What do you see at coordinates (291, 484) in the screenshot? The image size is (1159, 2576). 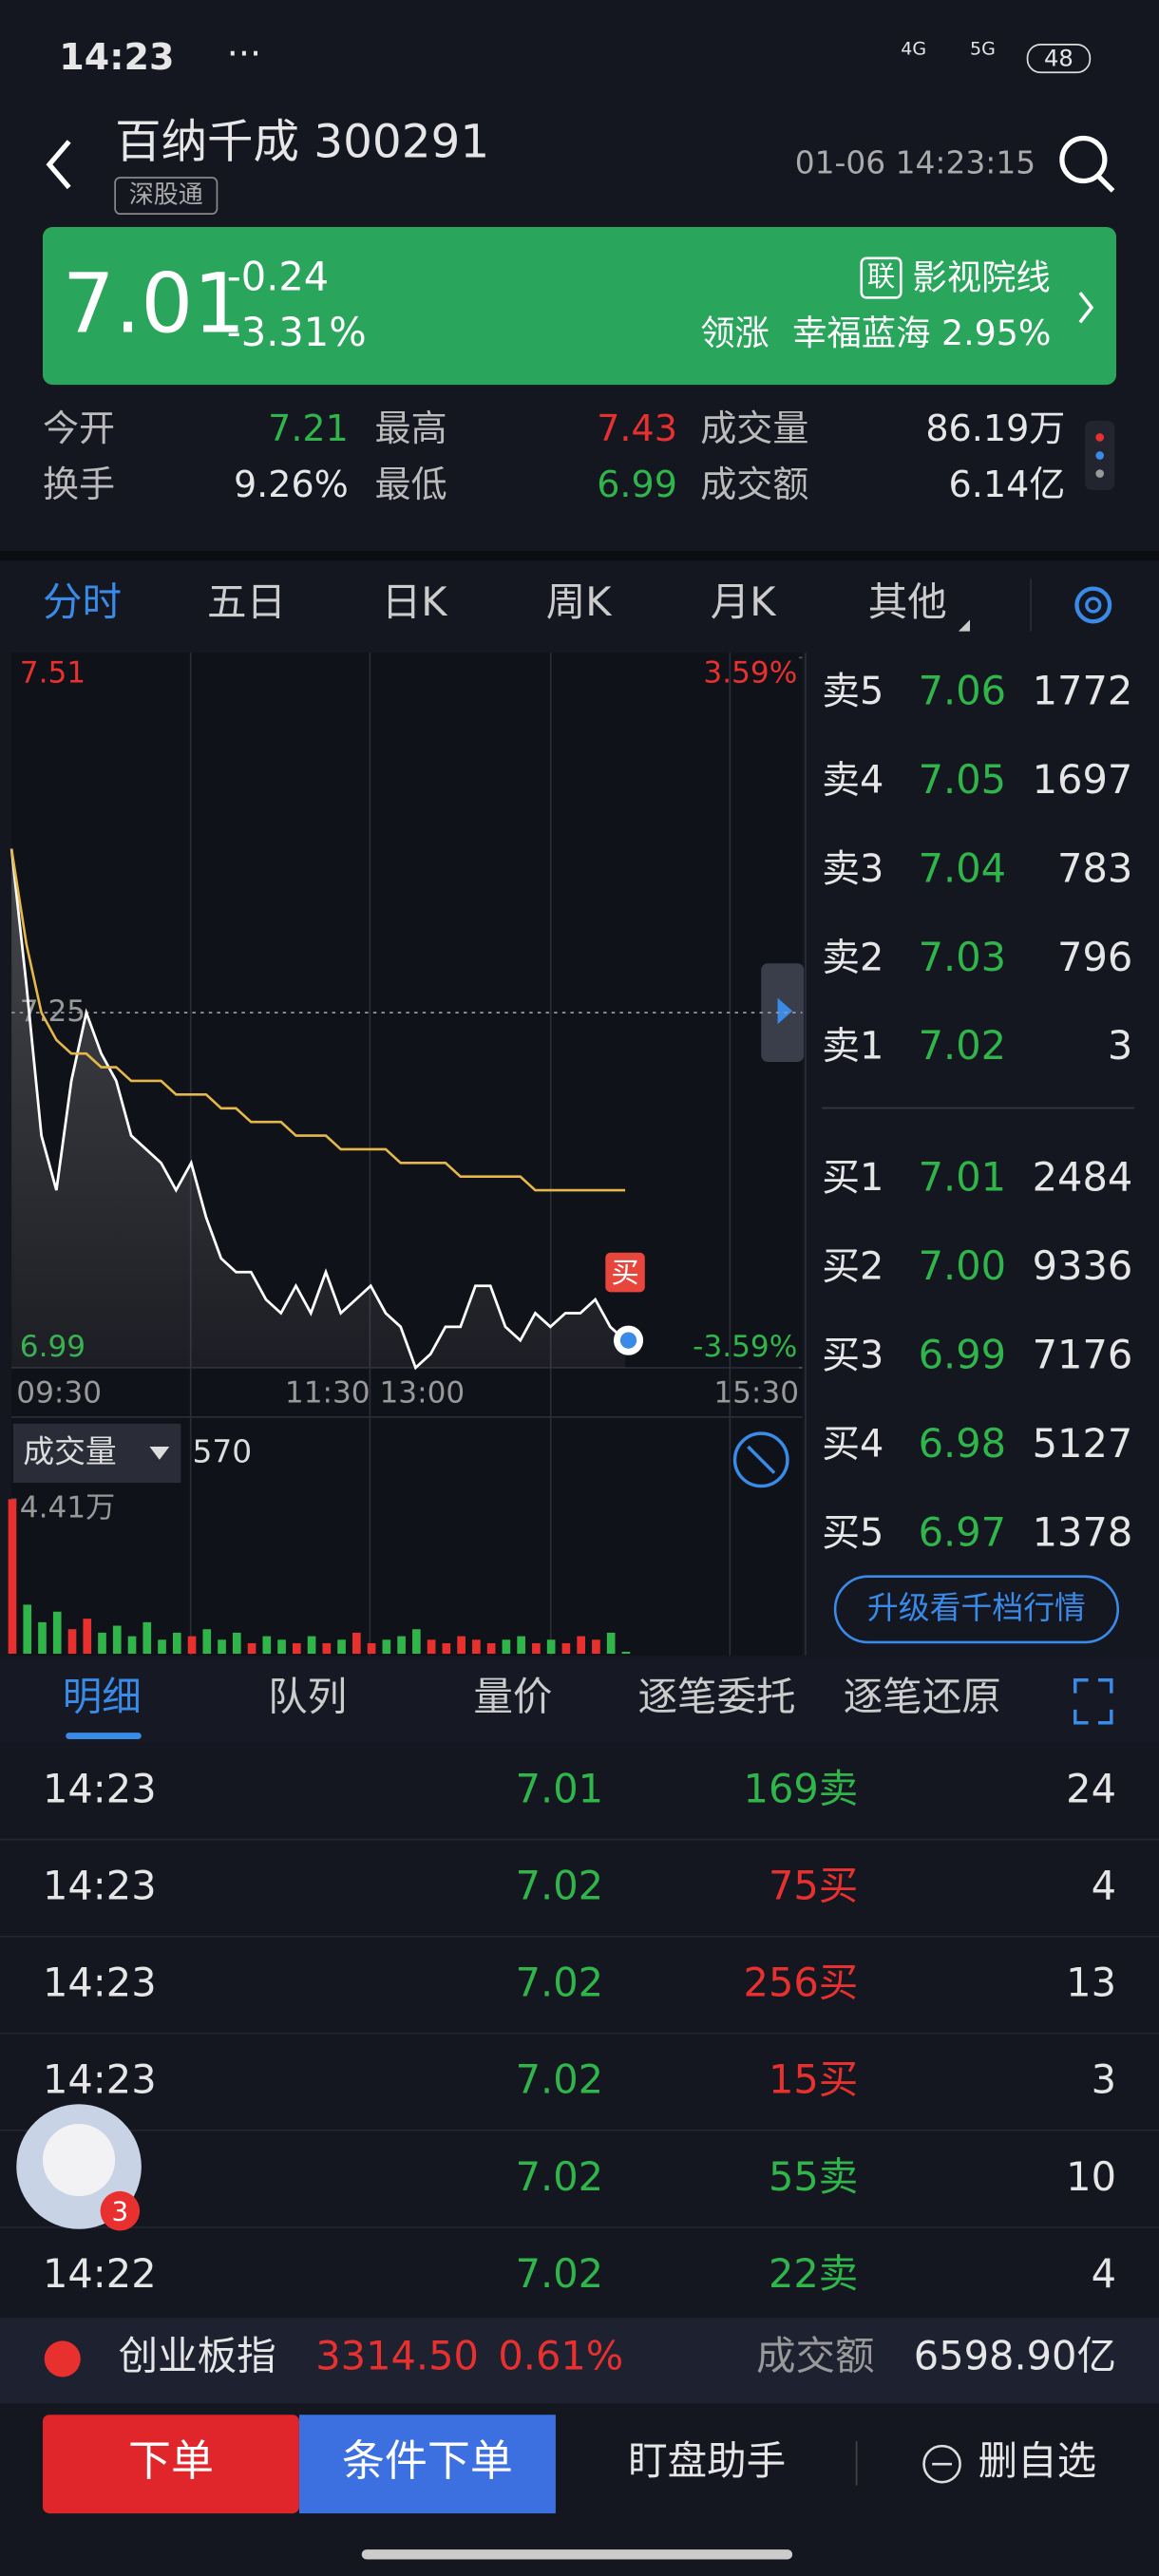 I see `stat-value: 9.26%` at bounding box center [291, 484].